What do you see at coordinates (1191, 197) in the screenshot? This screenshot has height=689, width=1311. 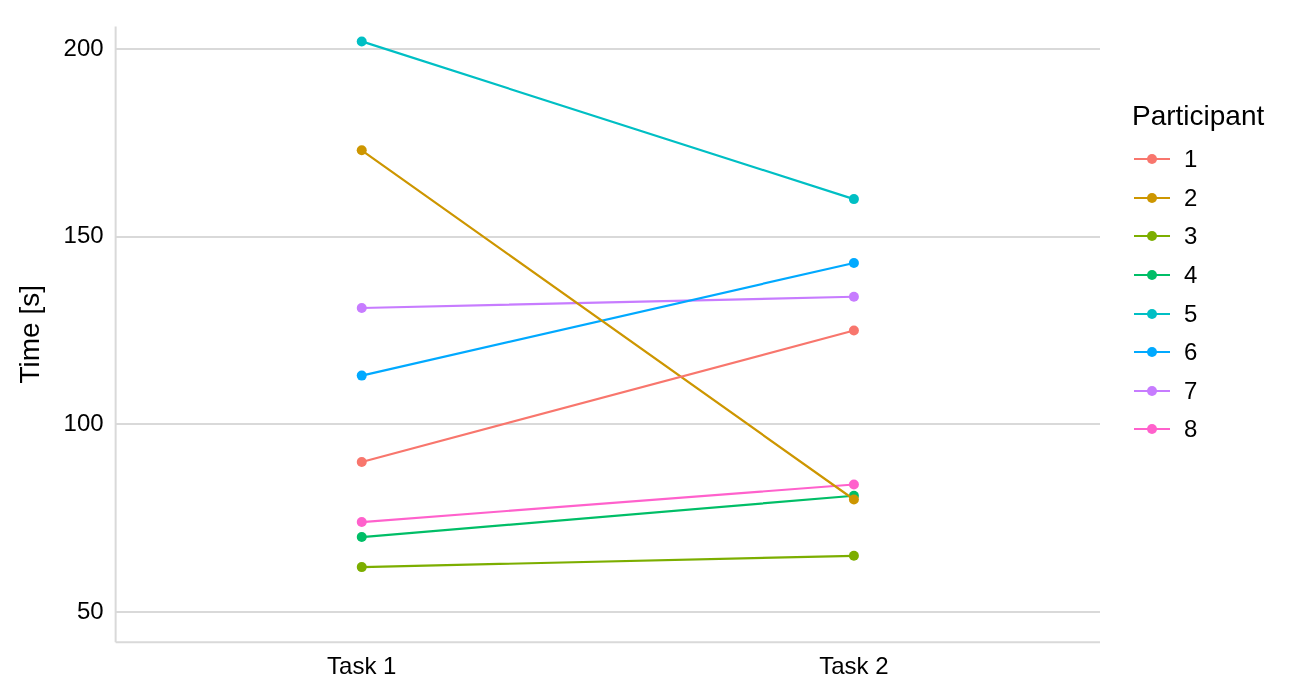 I see `legend-label: 2` at bounding box center [1191, 197].